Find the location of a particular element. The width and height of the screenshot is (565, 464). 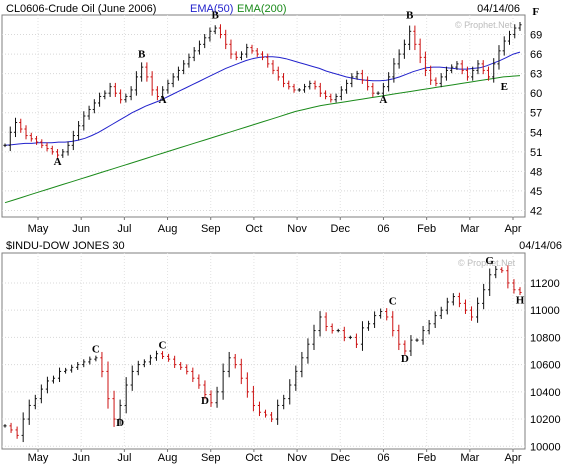

dow-y-tick-label: 11000 is located at coordinates (545, 311).